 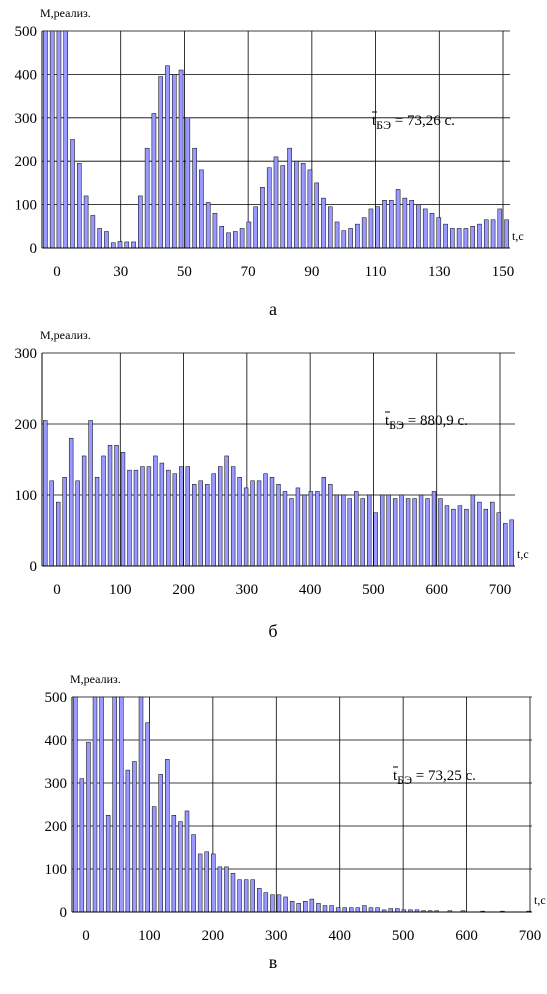 I want to click on x-tick-label: 300, so click(x=276, y=936).